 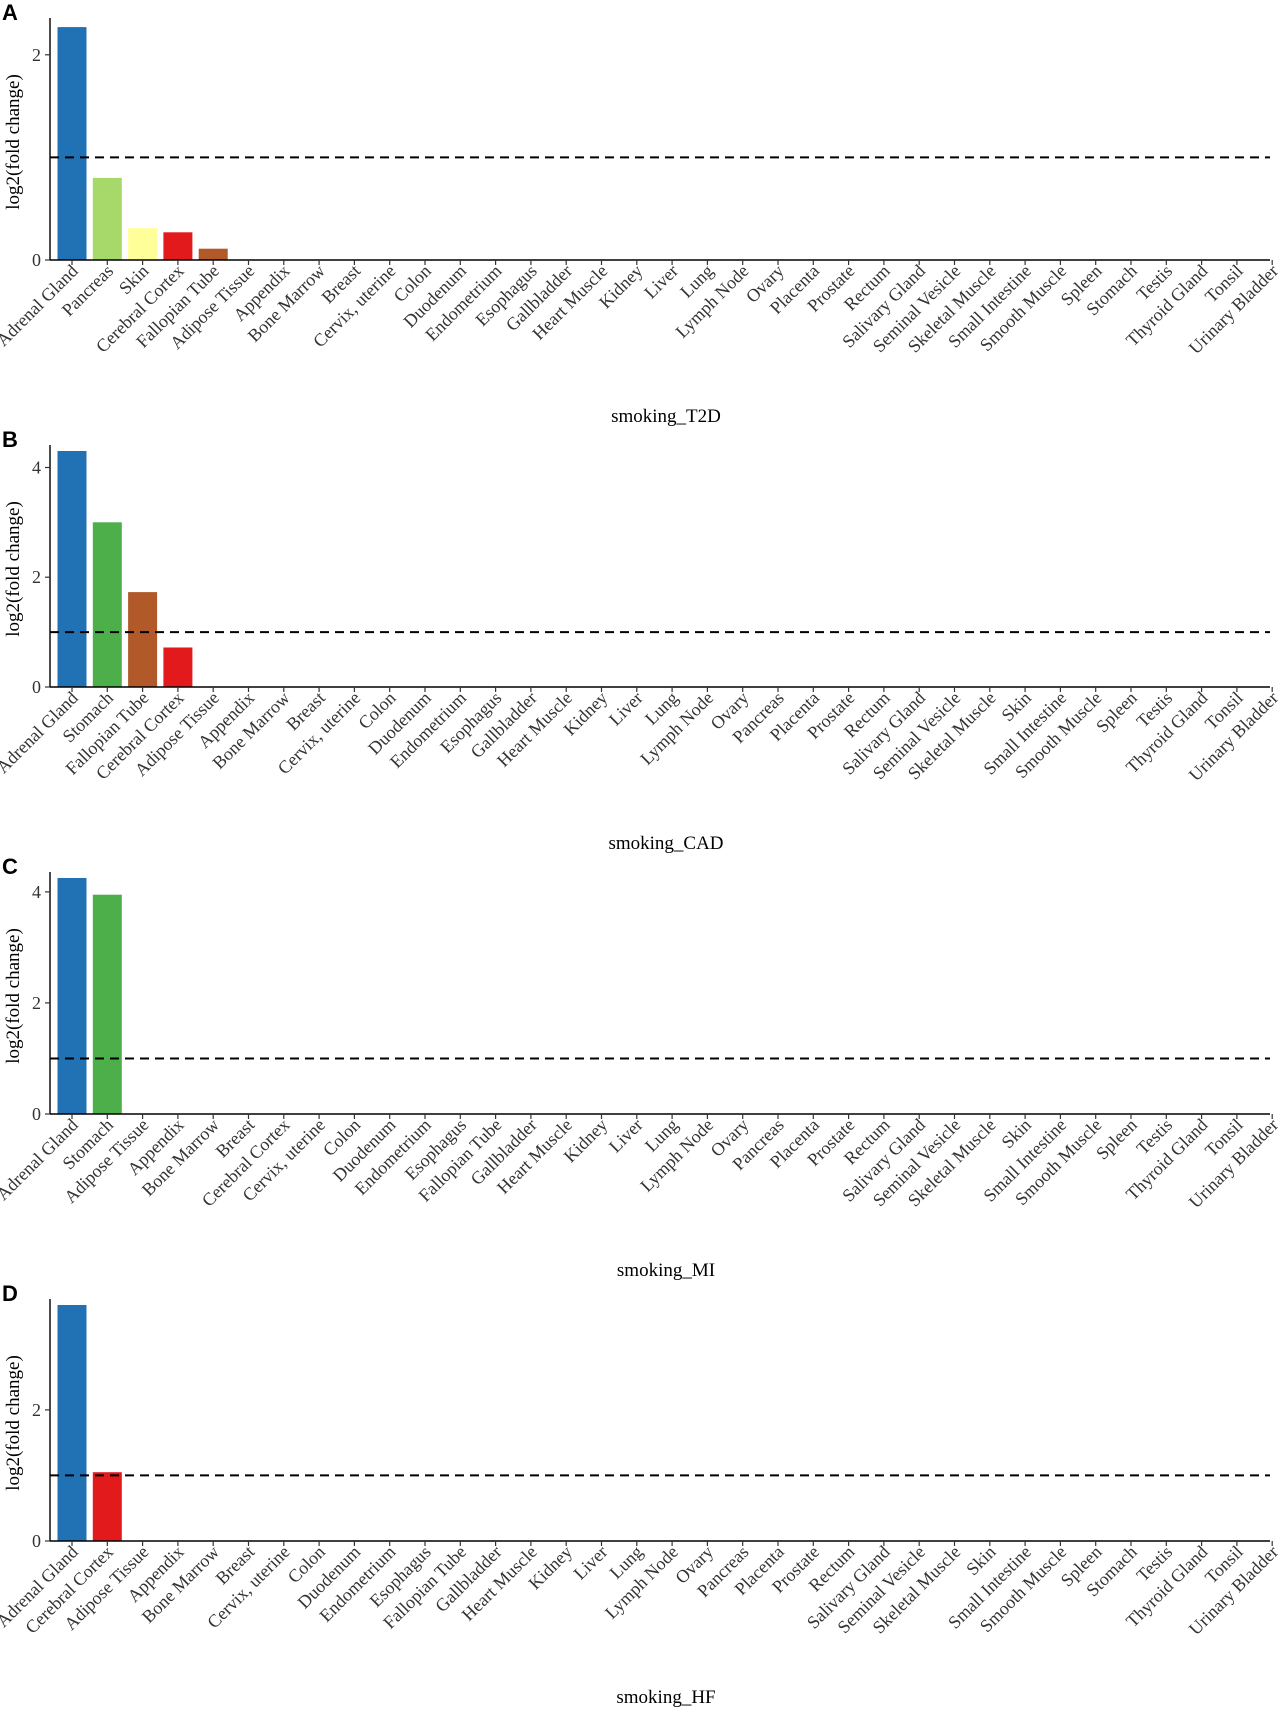 I want to click on panel-letter: A, so click(x=10, y=12).